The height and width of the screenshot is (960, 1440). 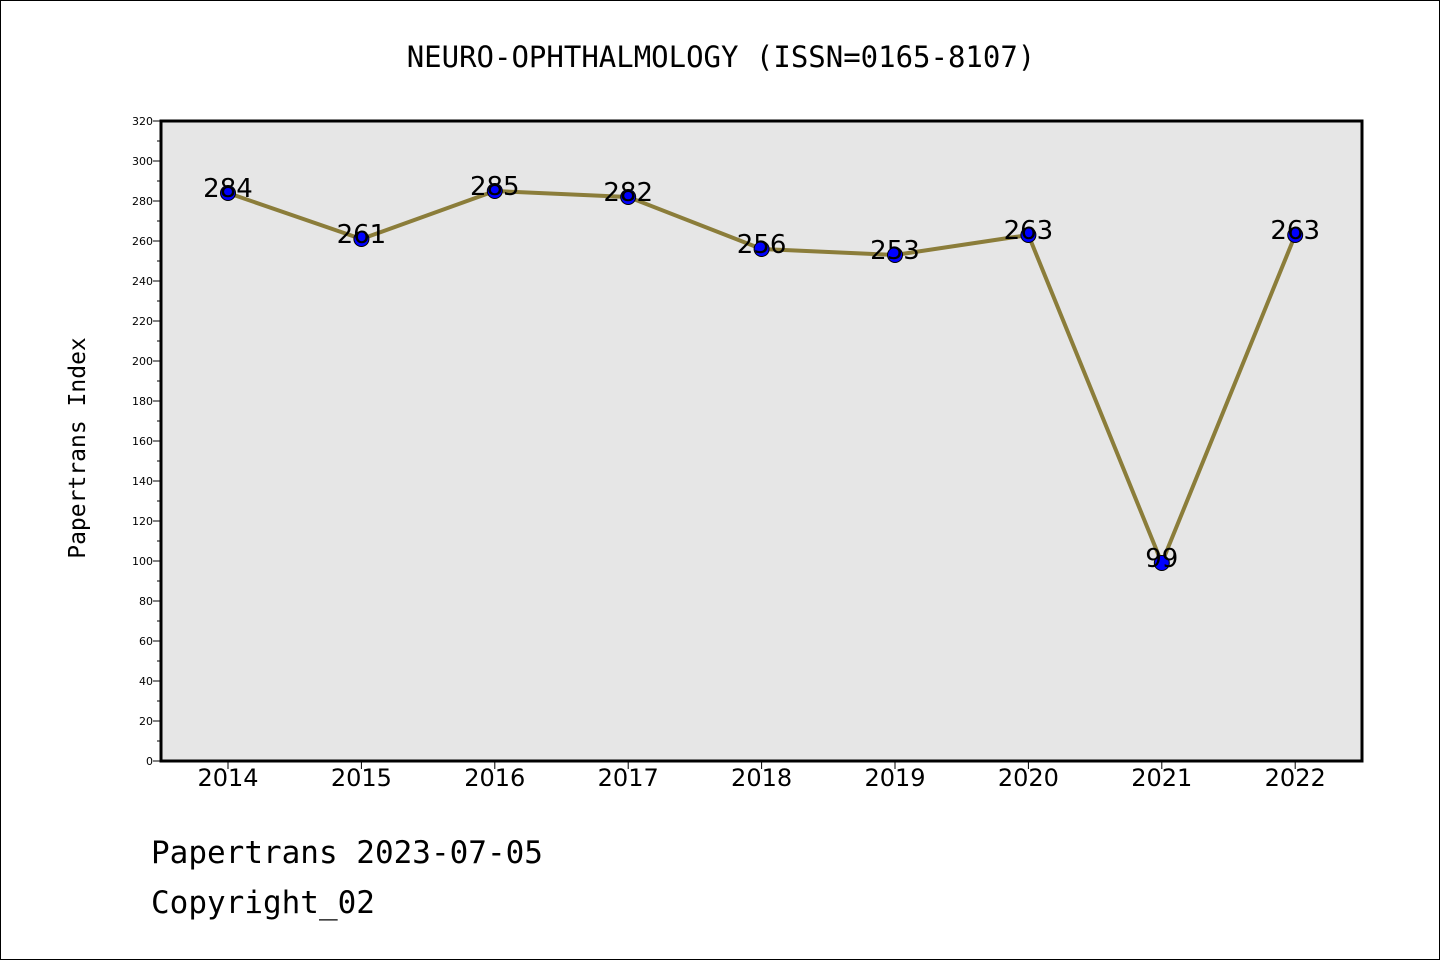 I want to click on data-label-2020: 263, so click(x=1029, y=231).